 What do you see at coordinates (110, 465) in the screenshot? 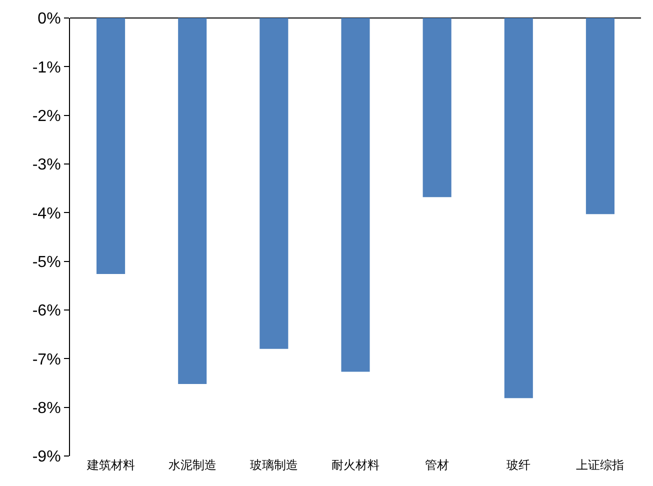
I see `x-tick-label: 建筑材料` at bounding box center [110, 465].